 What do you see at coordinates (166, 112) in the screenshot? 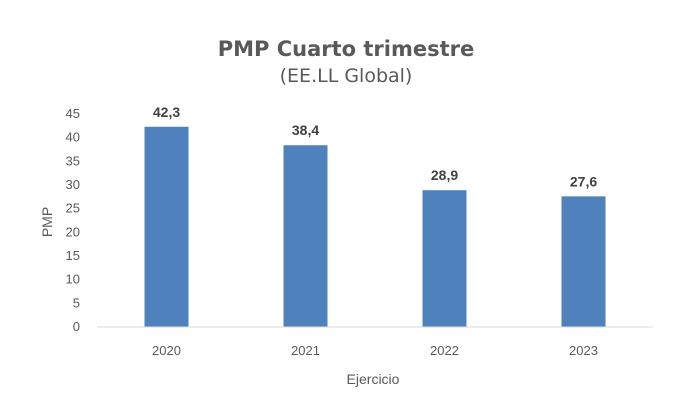
I see `data-label: 42,3` at bounding box center [166, 112].